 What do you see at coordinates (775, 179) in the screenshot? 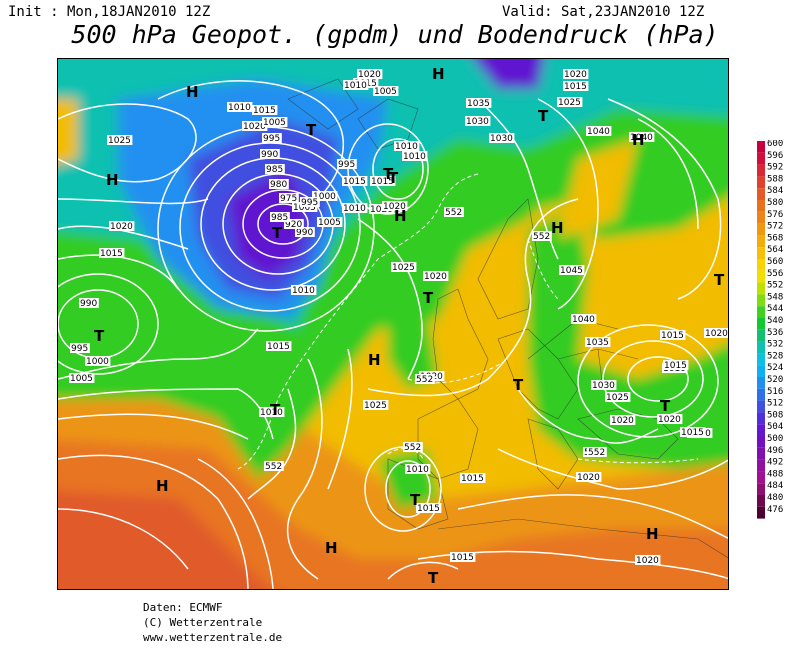
I see `legend-level-label: 588` at bounding box center [775, 179].